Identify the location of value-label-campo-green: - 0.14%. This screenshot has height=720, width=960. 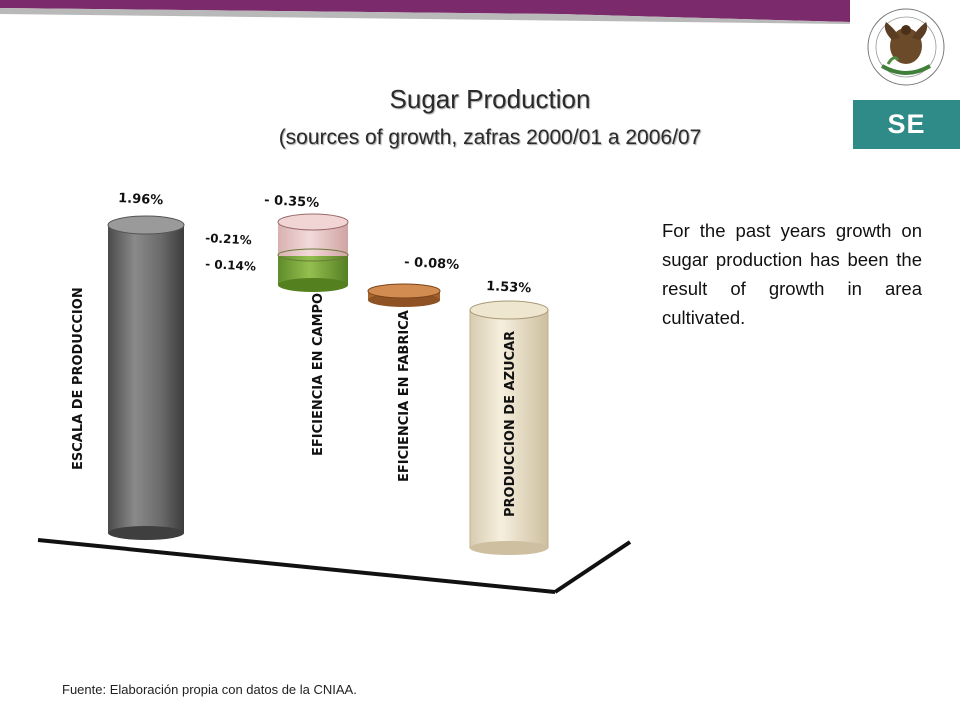
(230, 265).